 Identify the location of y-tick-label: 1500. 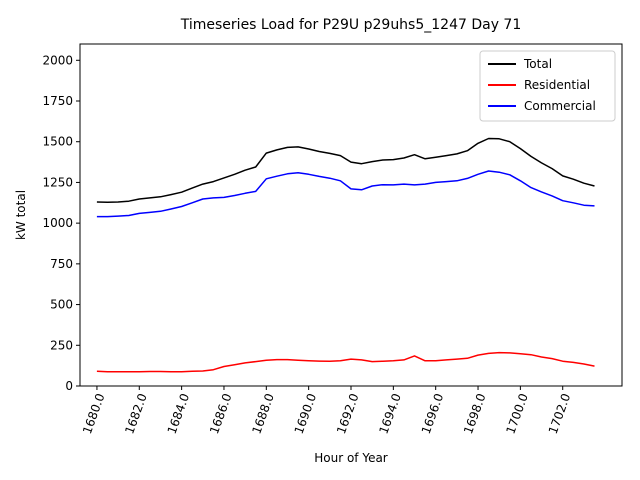
(57, 142).